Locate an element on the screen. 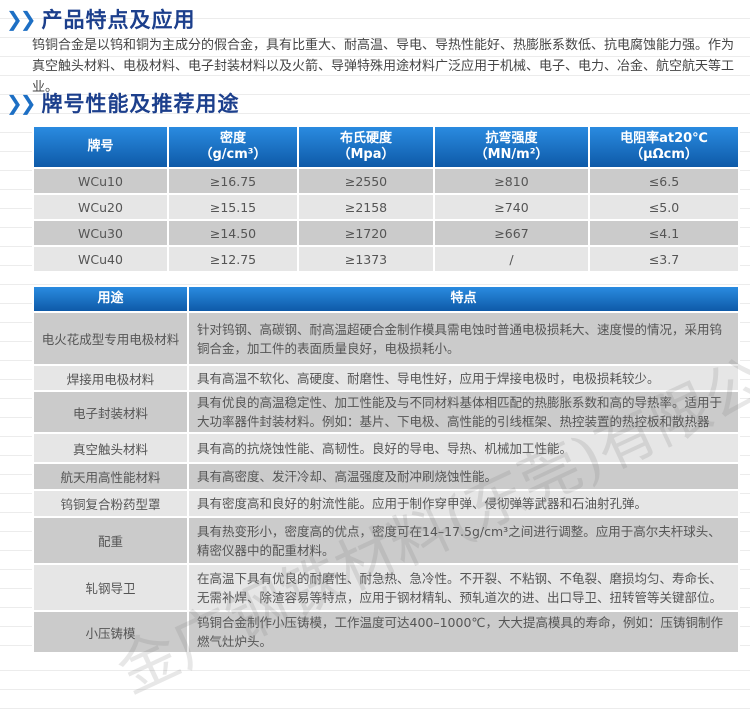 This screenshot has height=710, width=750. table-cell: WCu10 is located at coordinates (100, 181).